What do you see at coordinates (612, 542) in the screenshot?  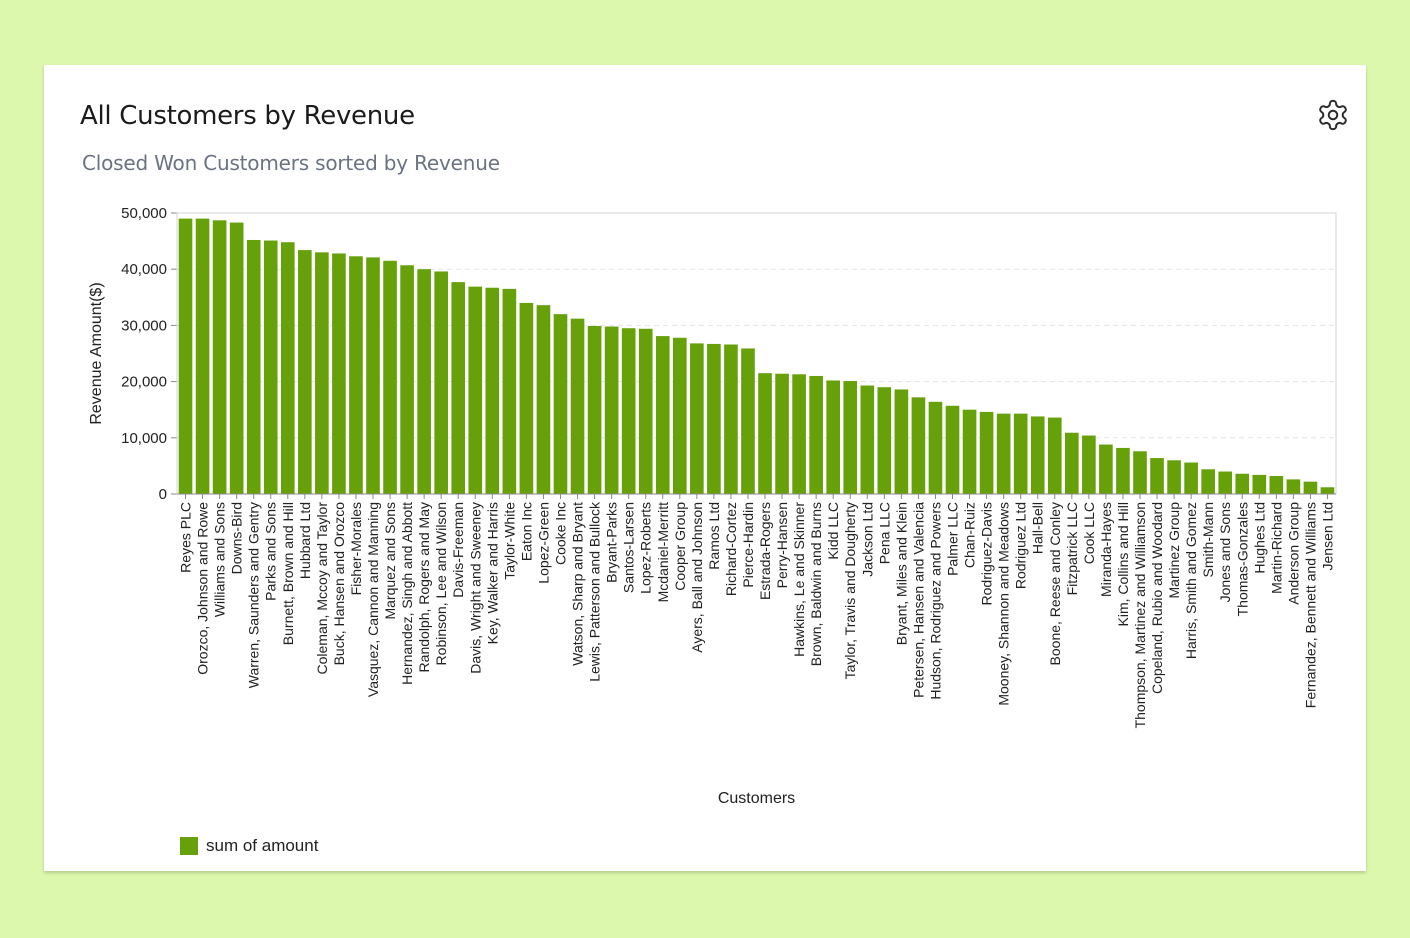 I see `x-tick-label: Bryant-Parks` at bounding box center [612, 542].